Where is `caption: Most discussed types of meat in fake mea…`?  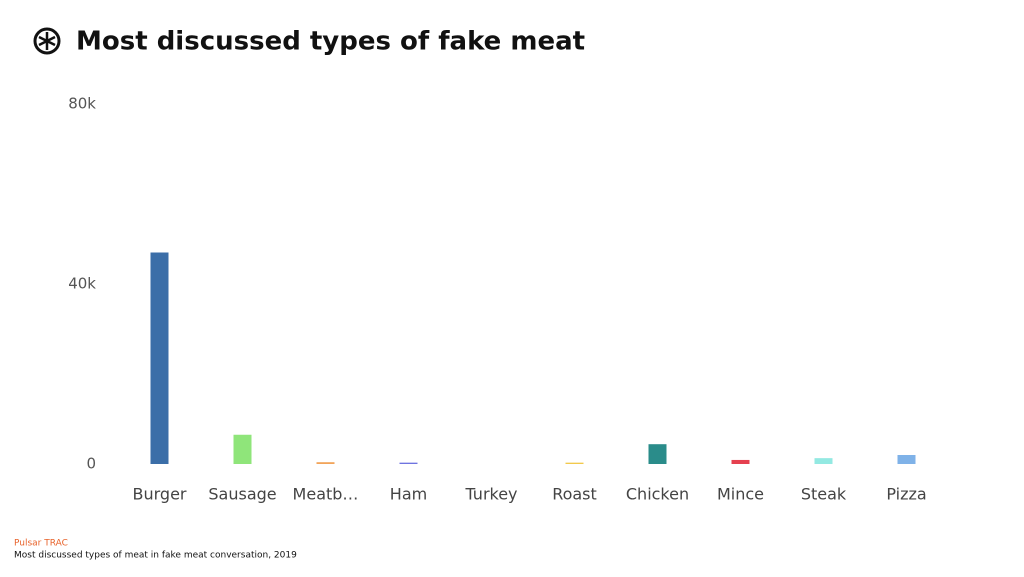 caption: Most discussed types of meat in fake mea… is located at coordinates (155, 556).